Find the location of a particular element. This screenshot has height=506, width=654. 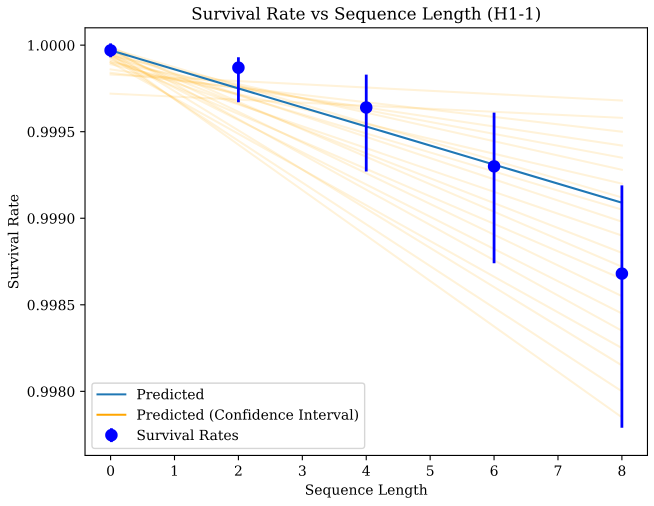

y-tick-label: 0.9980 is located at coordinates (51, 391).